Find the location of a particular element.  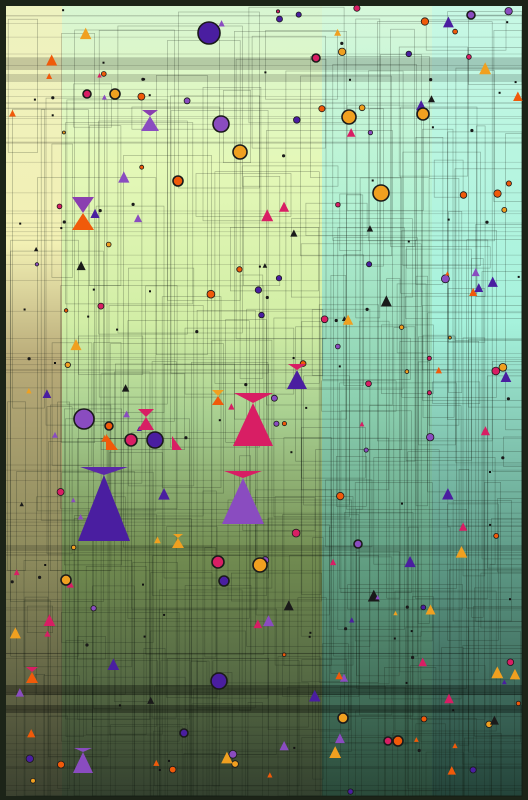

band is located at coordinates (264, 78).